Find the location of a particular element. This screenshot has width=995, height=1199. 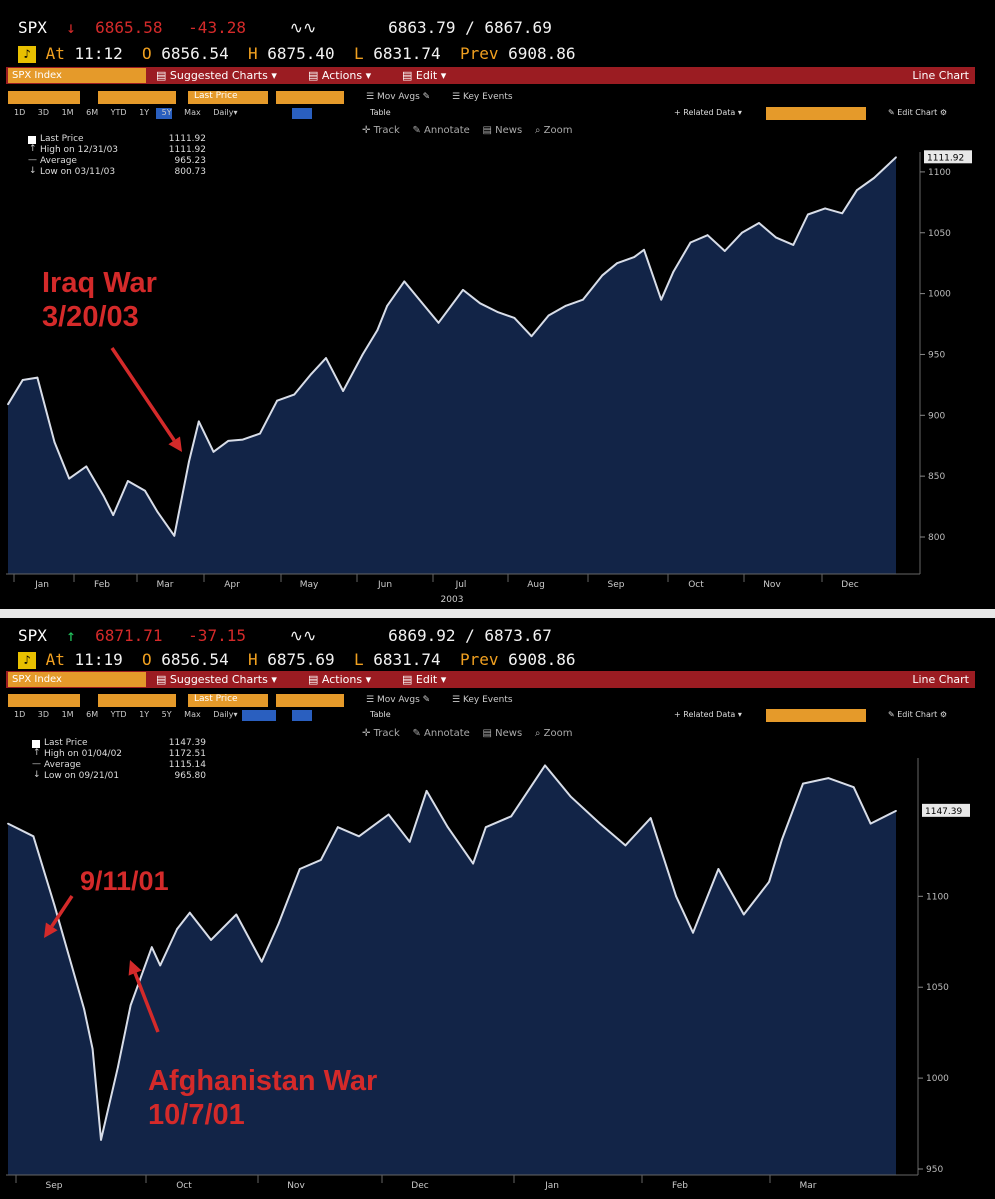

annotation-9-11: 9/11/01 is located at coordinates (124, 881).